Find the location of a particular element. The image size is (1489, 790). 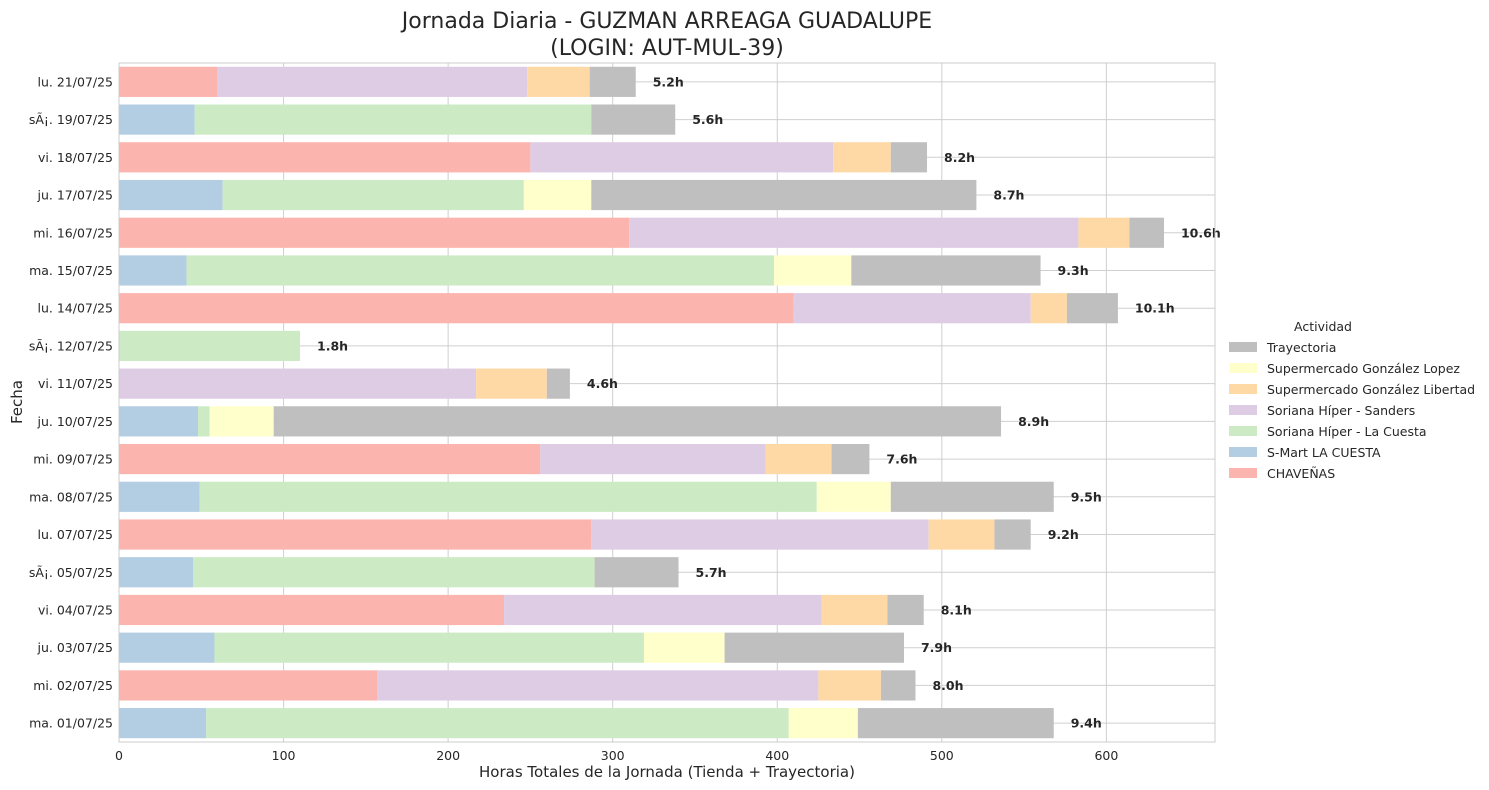

y-tick-label: ma. 15/07/25 is located at coordinates (71, 270).